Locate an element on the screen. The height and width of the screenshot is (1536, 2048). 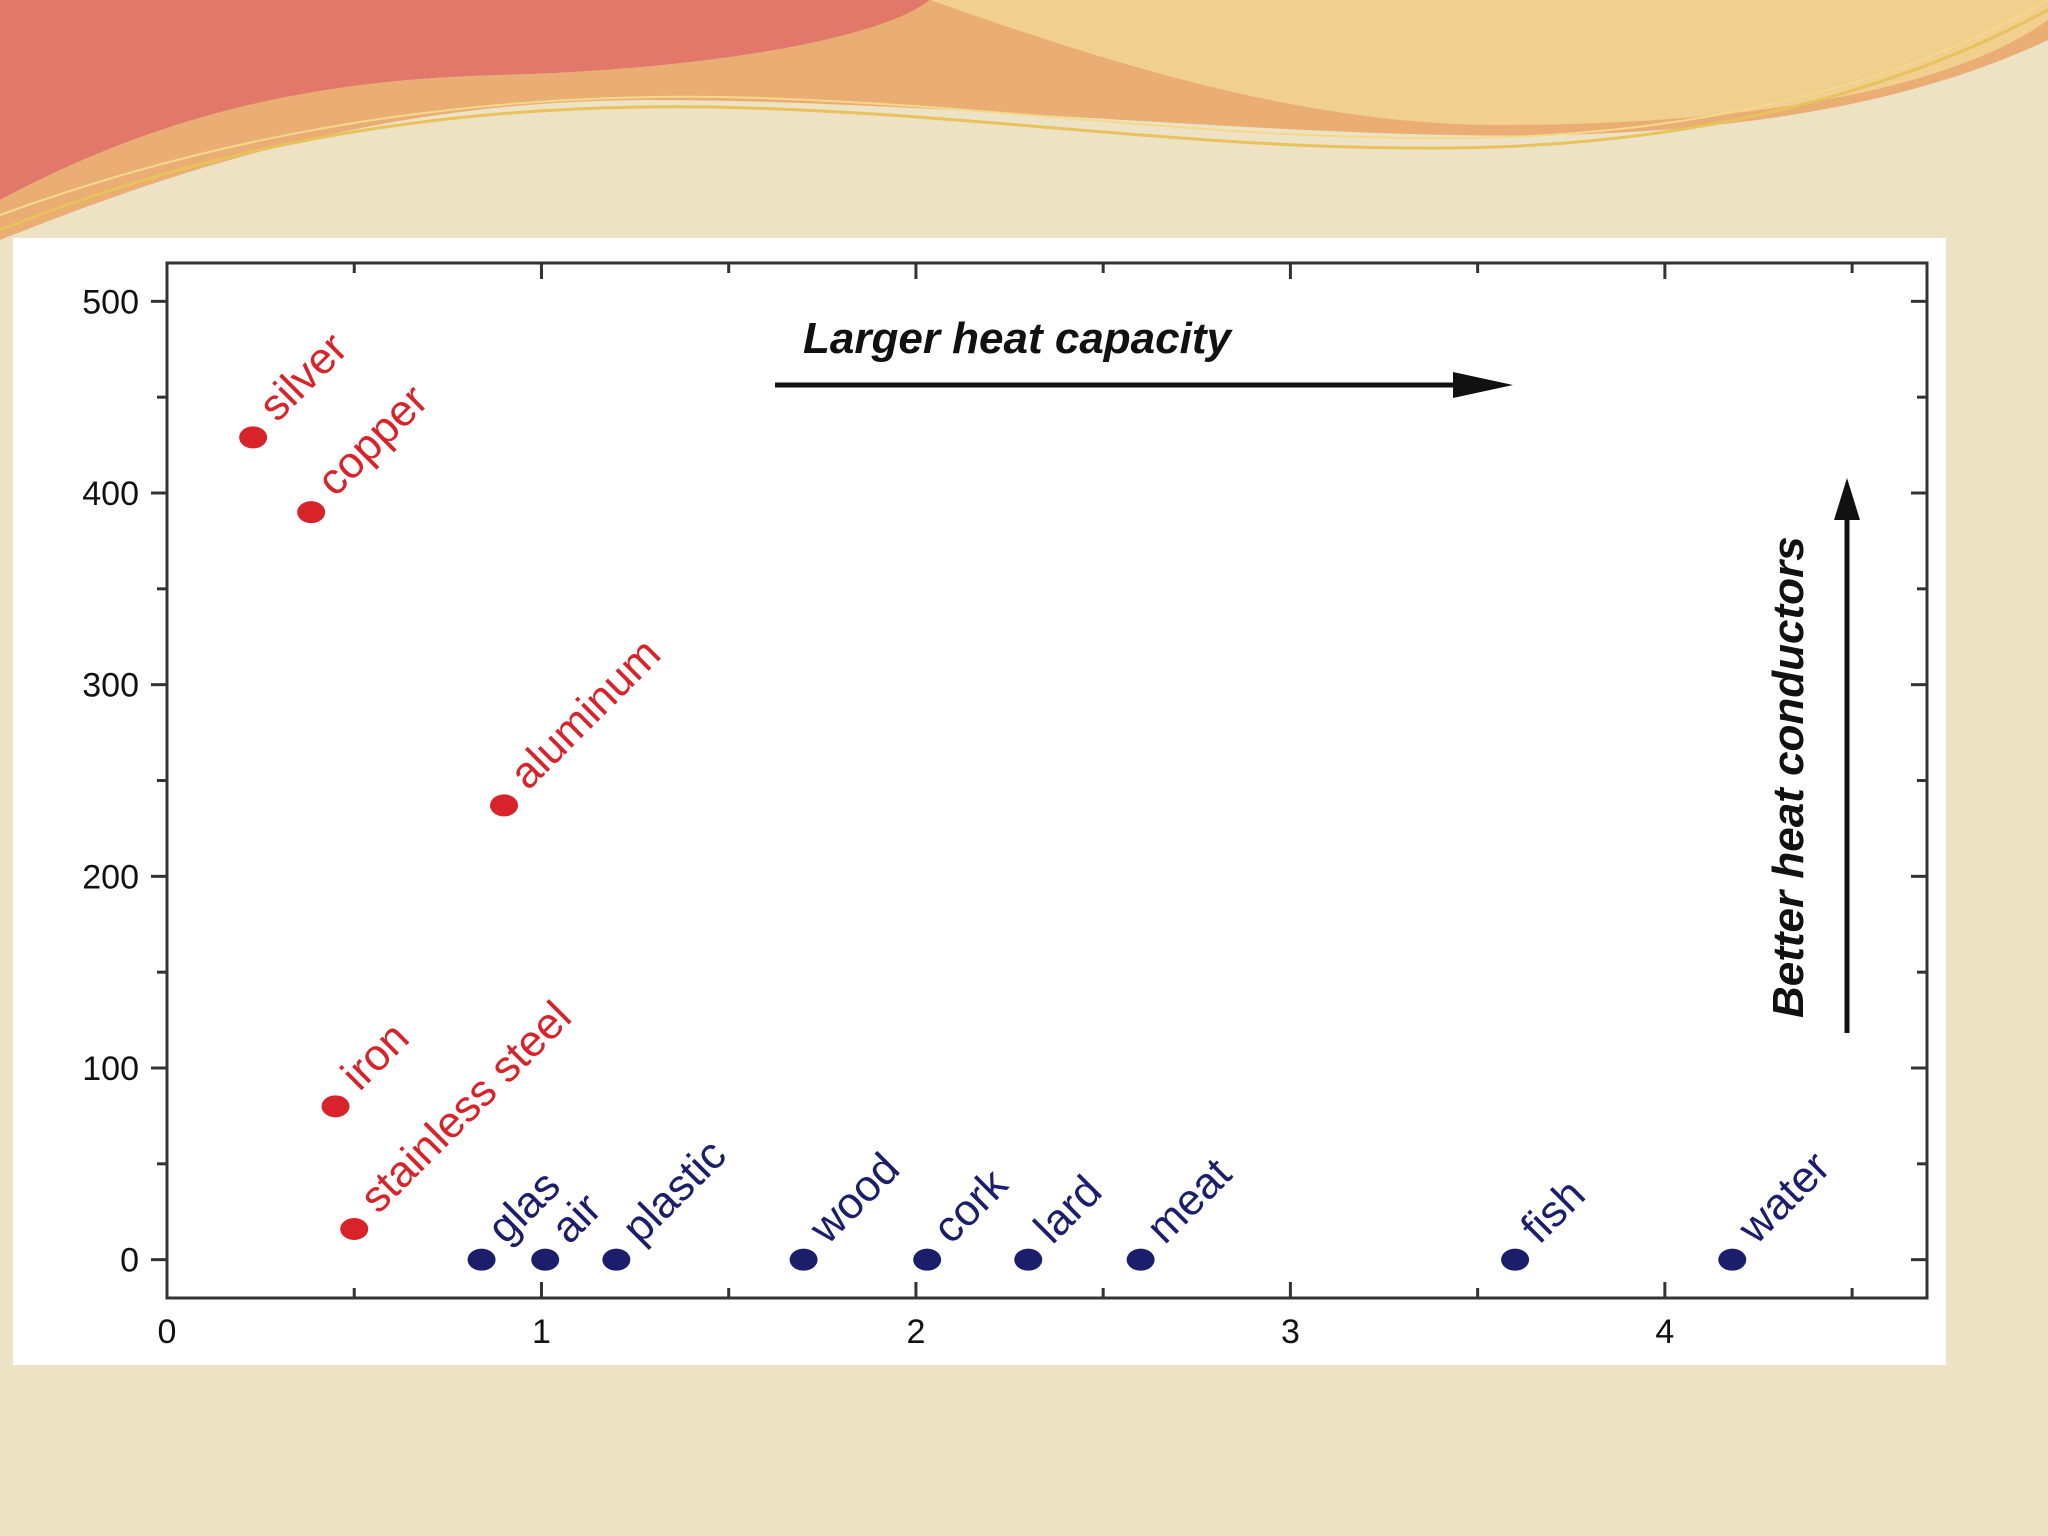
y-tick-label: 0 is located at coordinates (129, 1261).